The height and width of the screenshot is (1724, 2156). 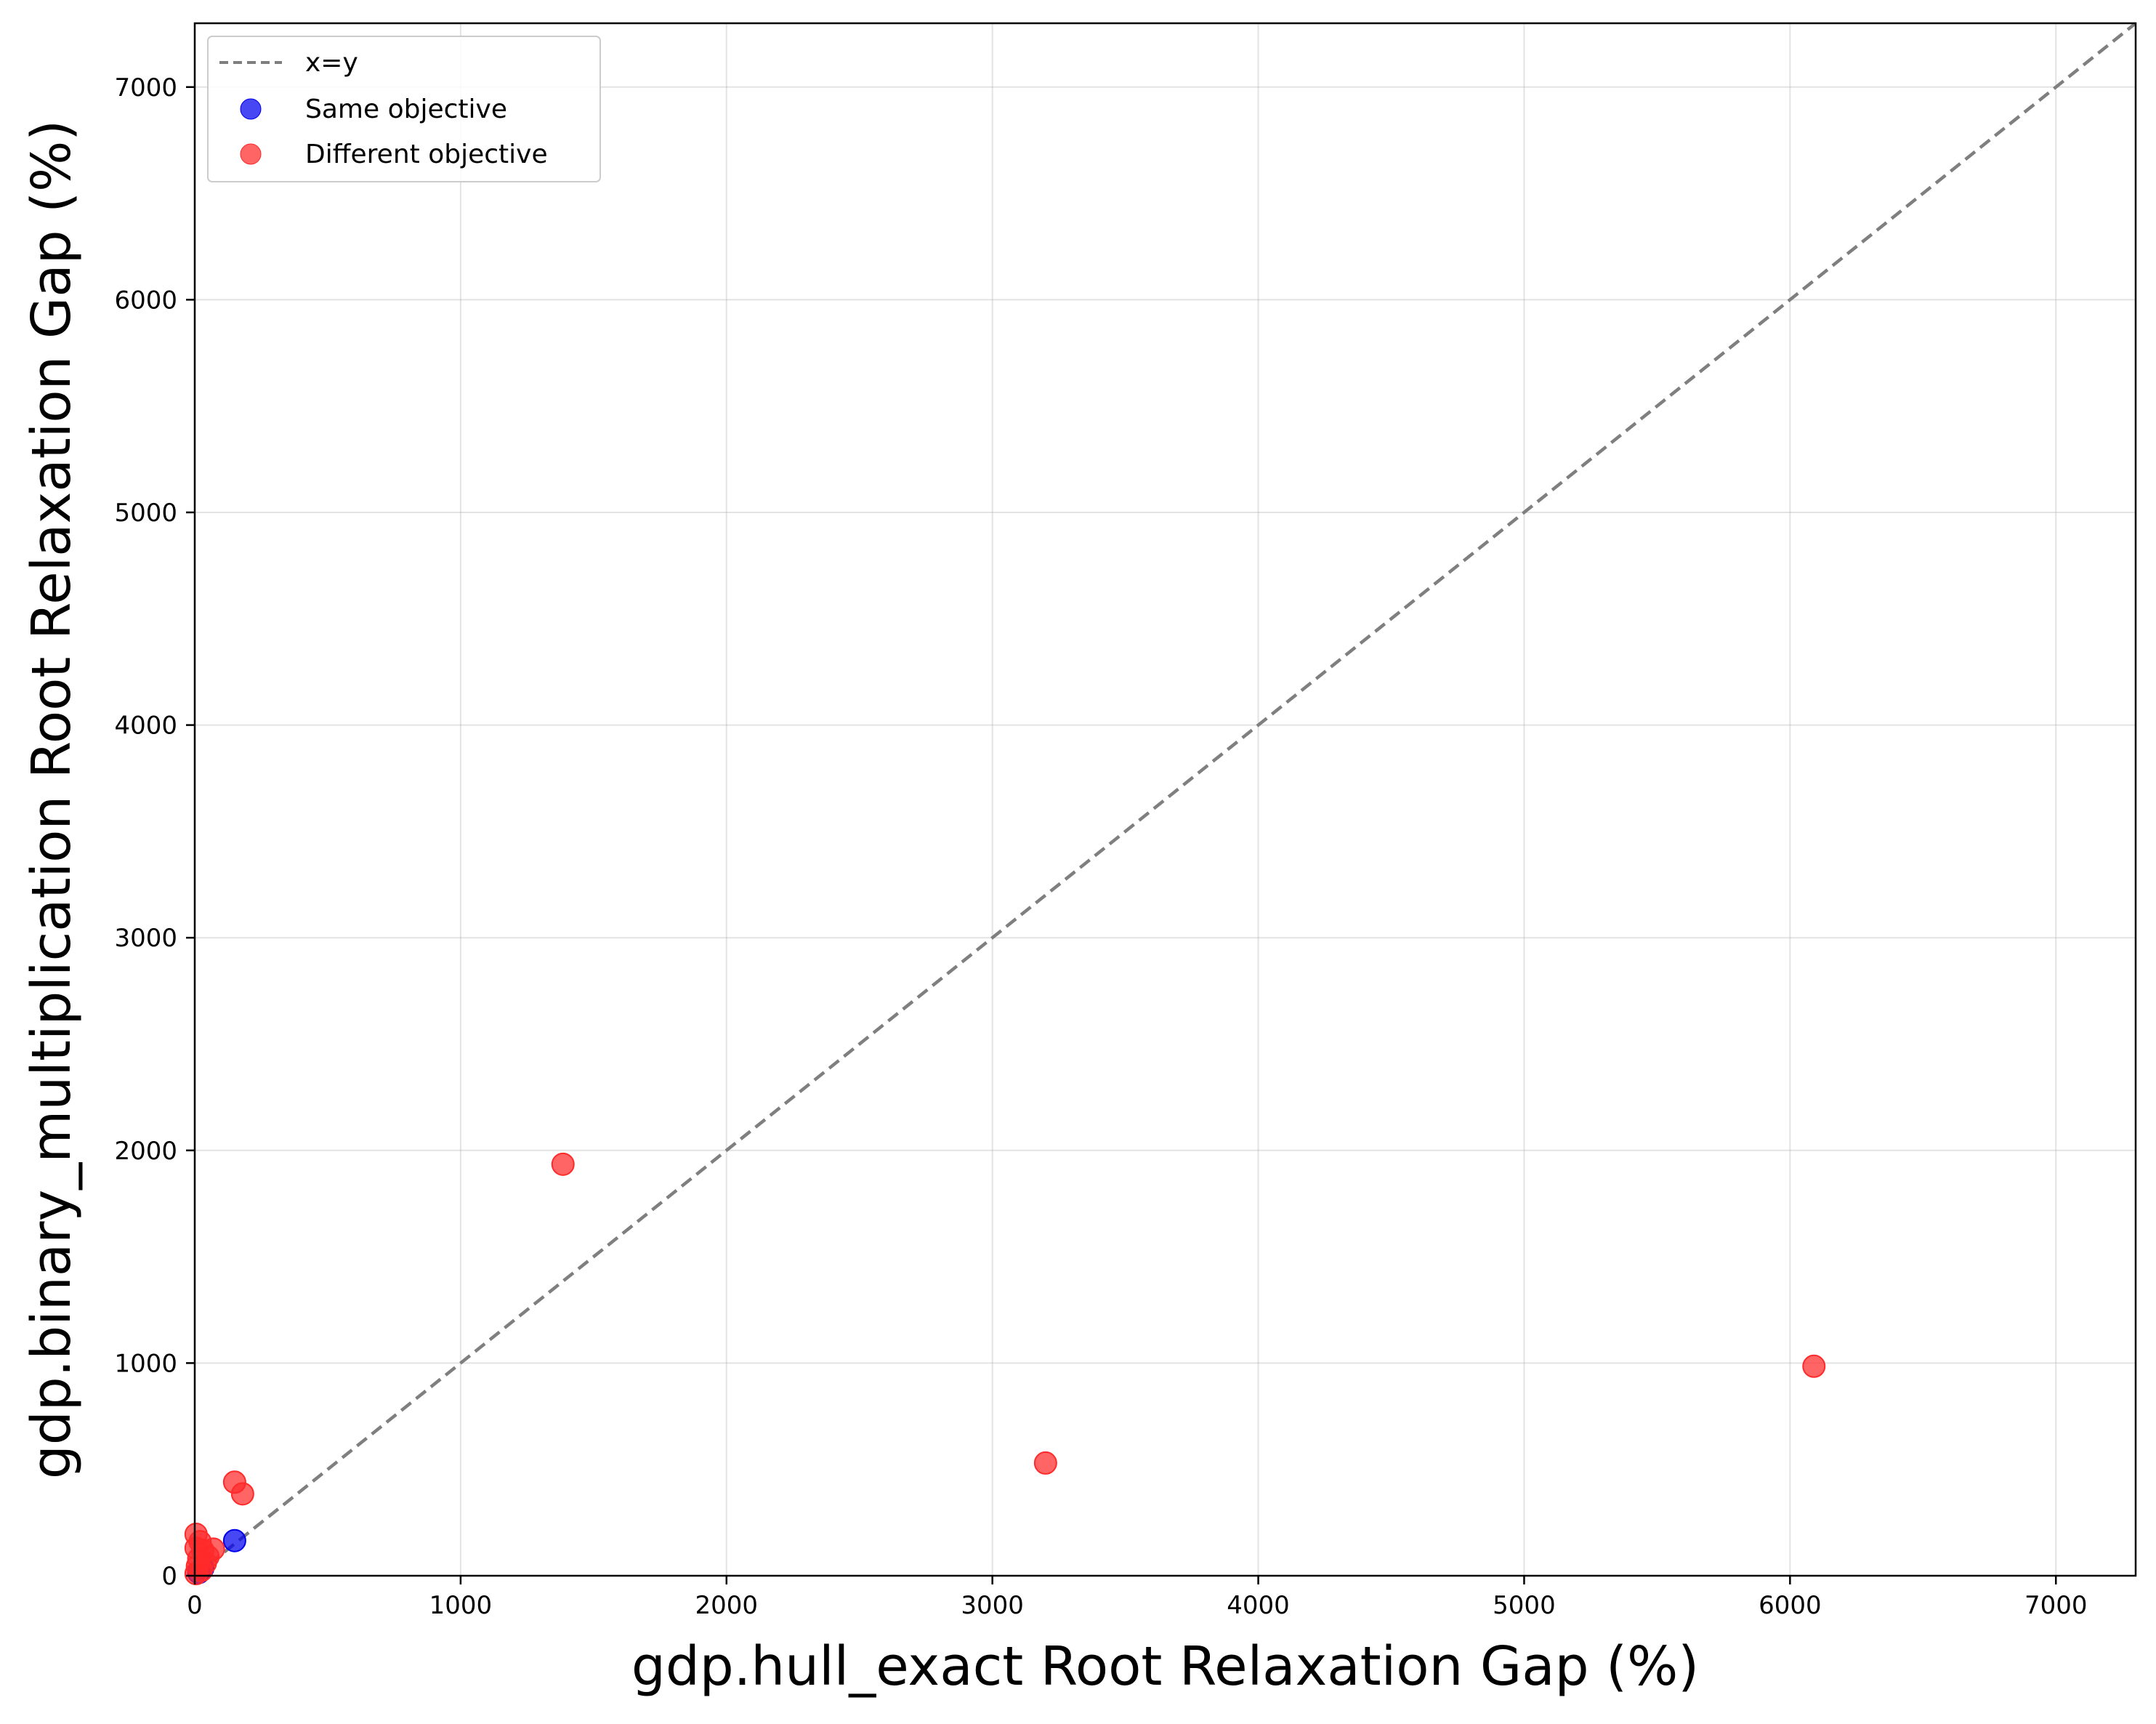 What do you see at coordinates (145, 87) in the screenshot?
I see `y-tick-label: 7000` at bounding box center [145, 87].